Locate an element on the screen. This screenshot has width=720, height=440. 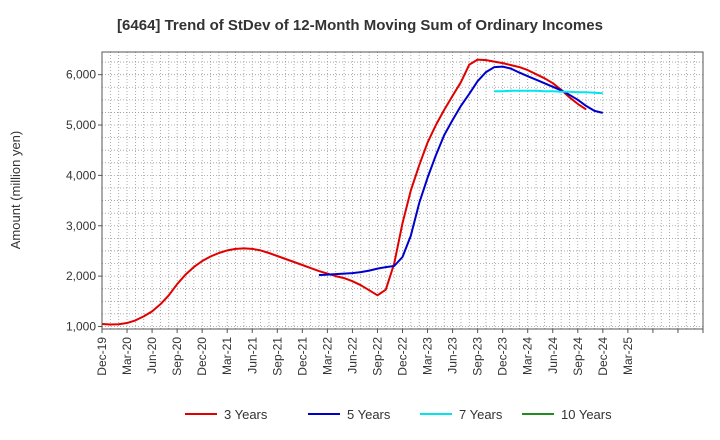
x-tick-label: Dec-24 is located at coordinates (603, 356).